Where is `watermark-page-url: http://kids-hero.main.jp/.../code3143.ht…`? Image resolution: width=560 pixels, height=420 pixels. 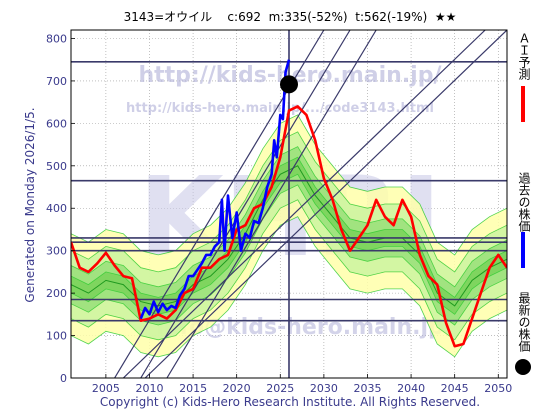 watermark-page-url: http://kids-hero.main.jp/.../code3143.ht… is located at coordinates (280, 108).